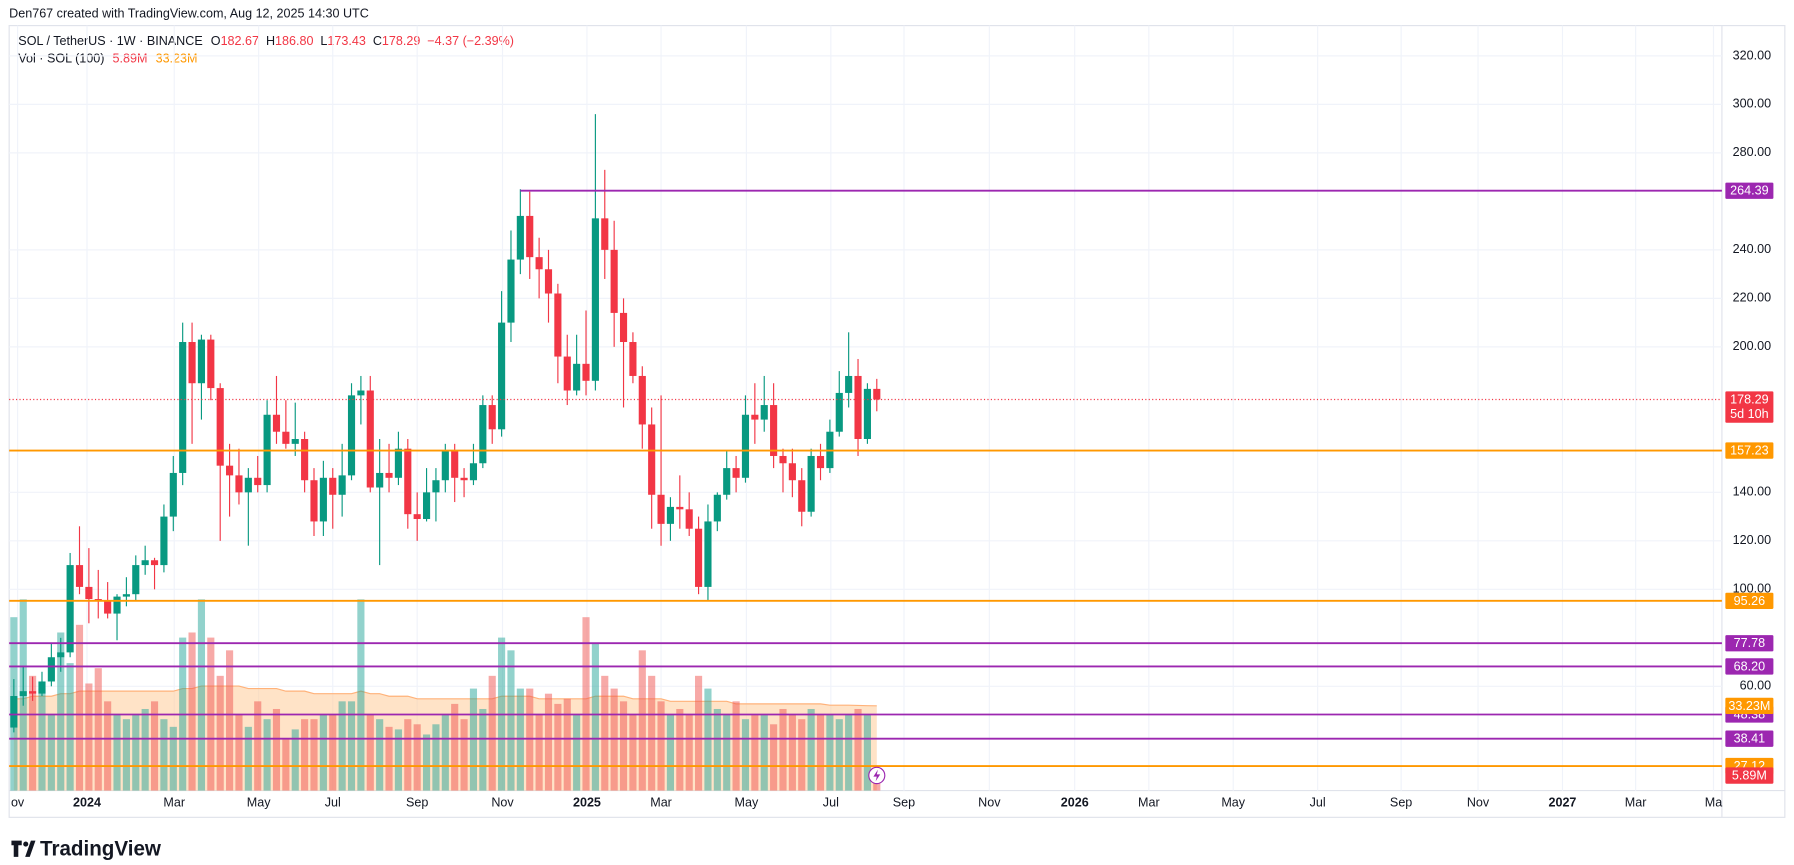 The width and height of the screenshot is (1794, 865). What do you see at coordinates (1752, 589) in the screenshot?
I see `y-tick-label: 100.00` at bounding box center [1752, 589].